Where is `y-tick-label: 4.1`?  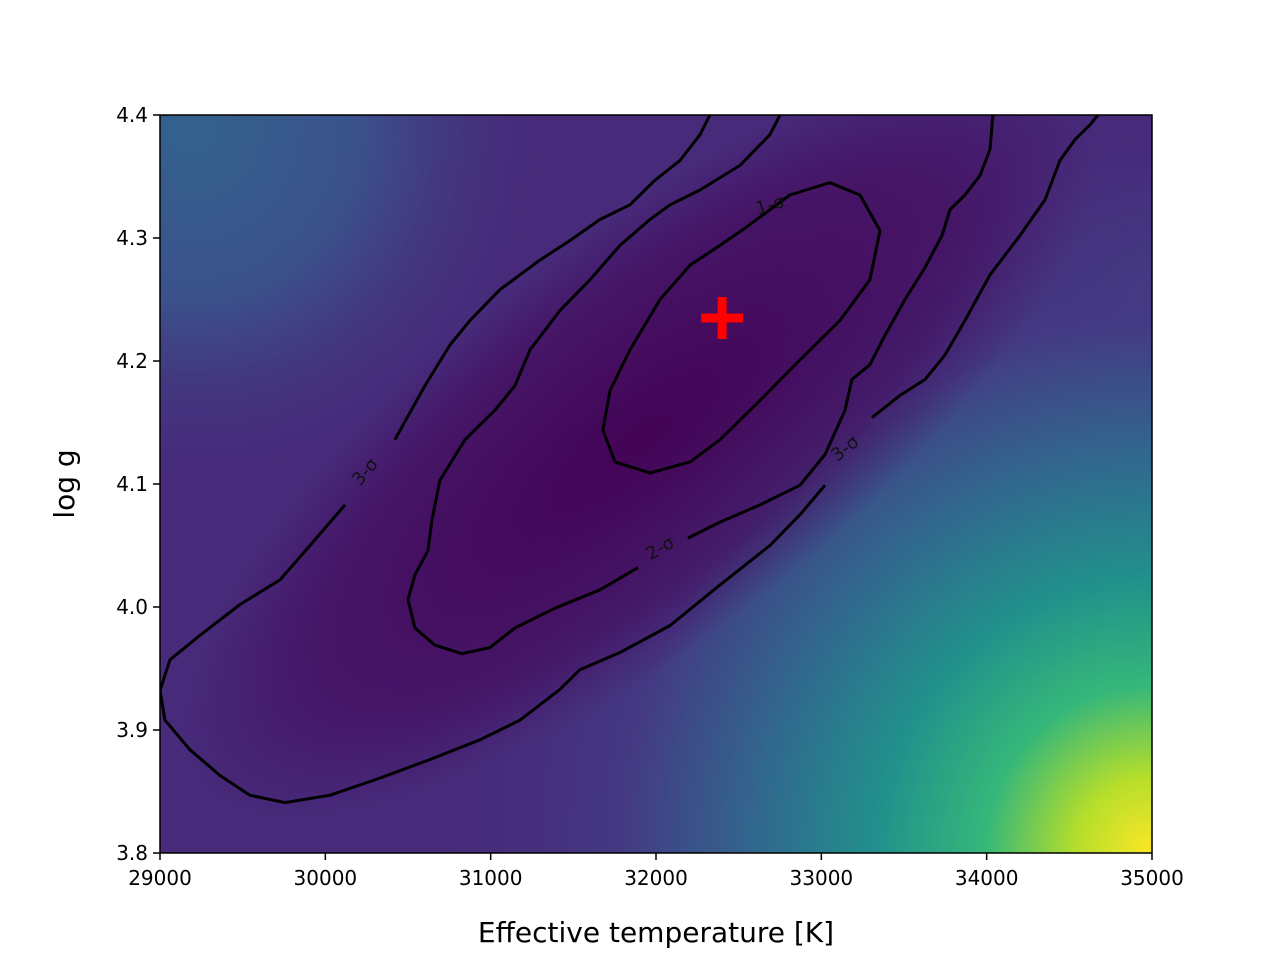 y-tick-label: 4.1 is located at coordinates (132, 484).